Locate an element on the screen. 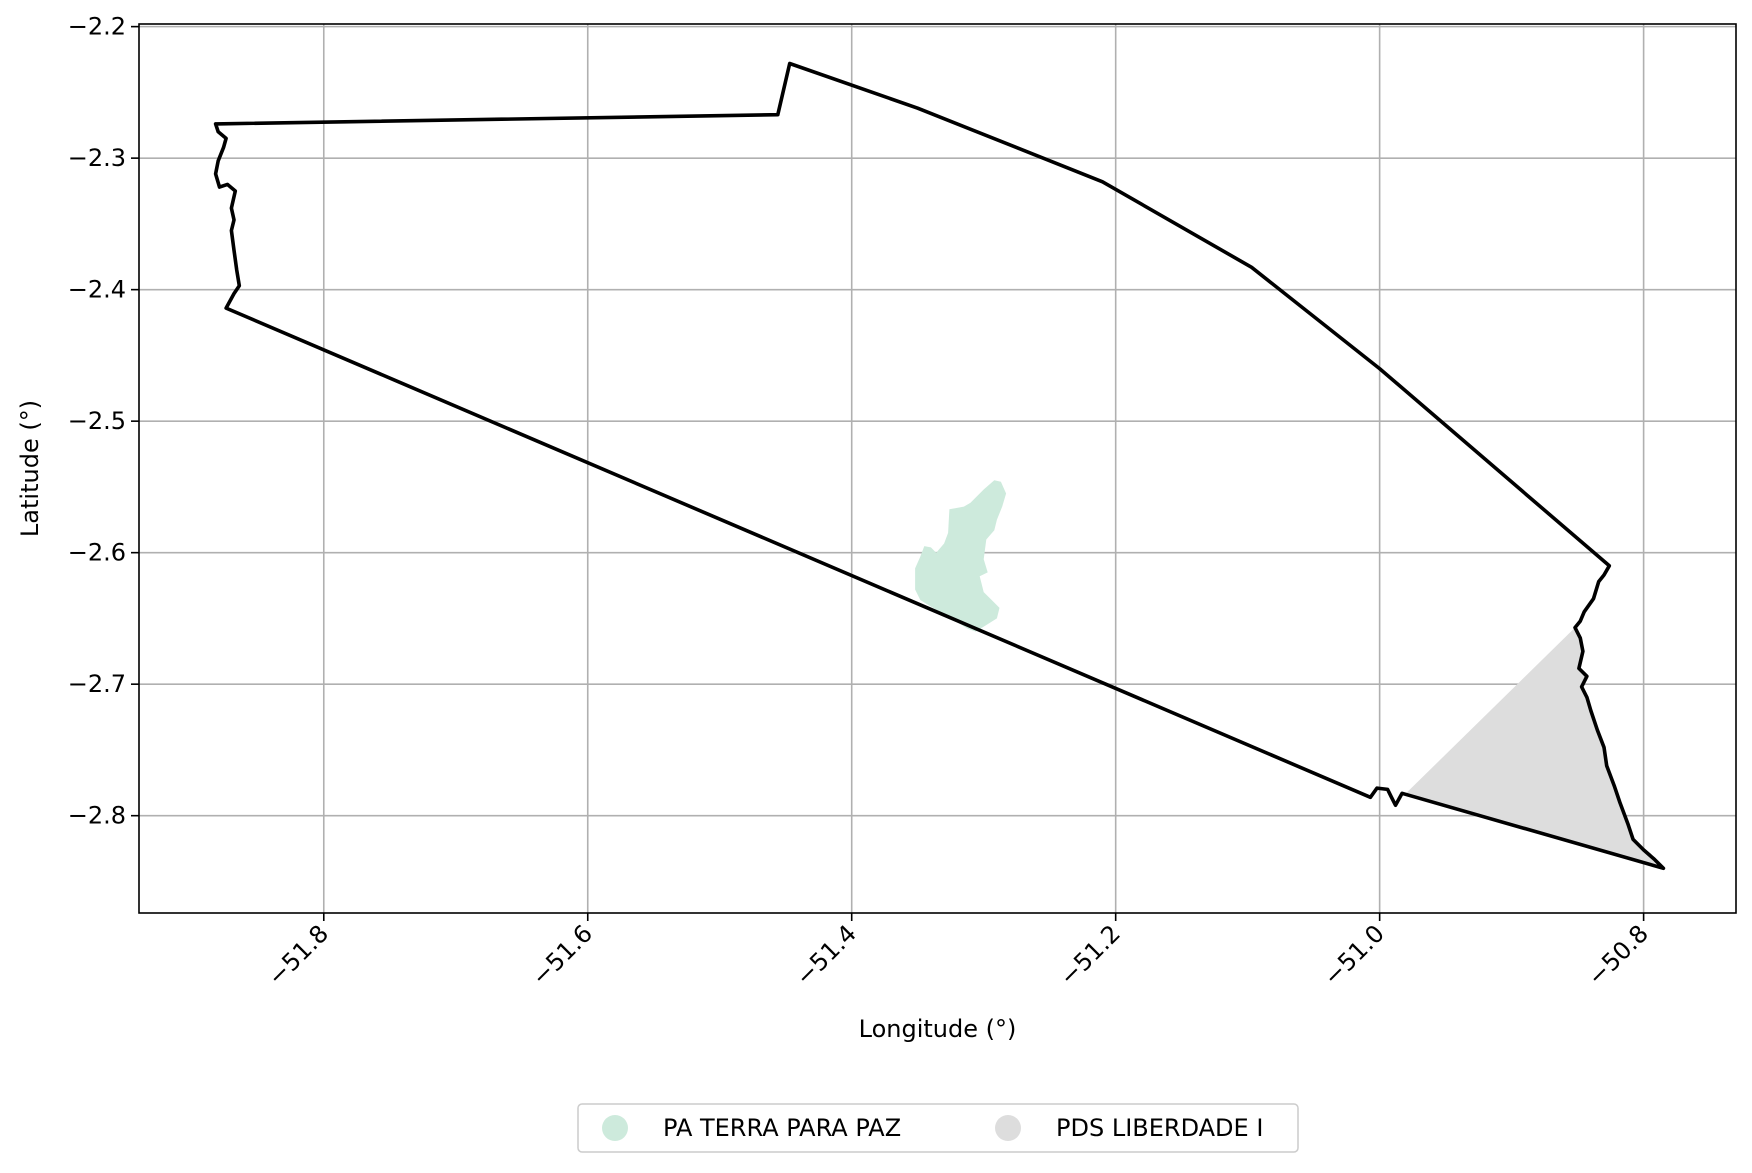 The width and height of the screenshot is (1752, 1173). y-tick-label: −2.4 is located at coordinates (97, 290).